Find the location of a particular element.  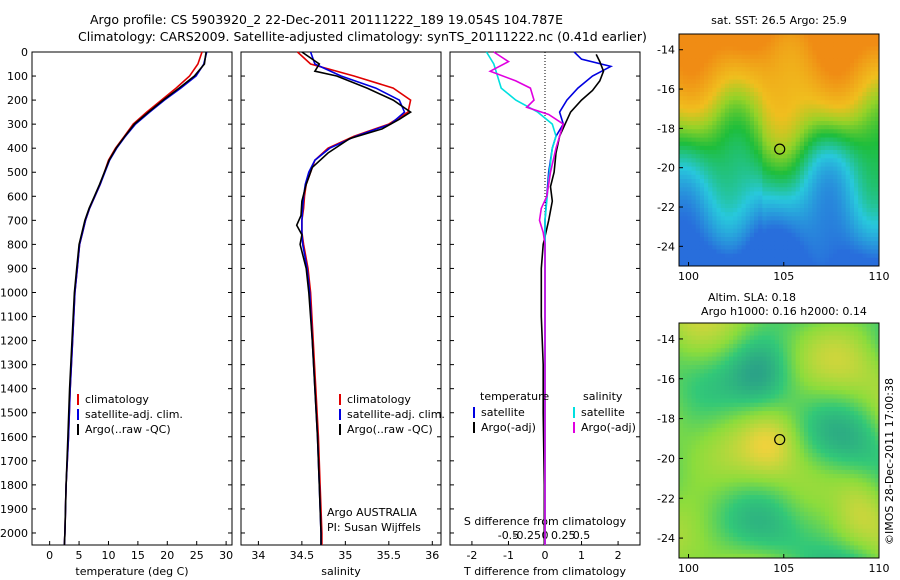

depth-tick-label: 100 is located at coordinates (17, 76).